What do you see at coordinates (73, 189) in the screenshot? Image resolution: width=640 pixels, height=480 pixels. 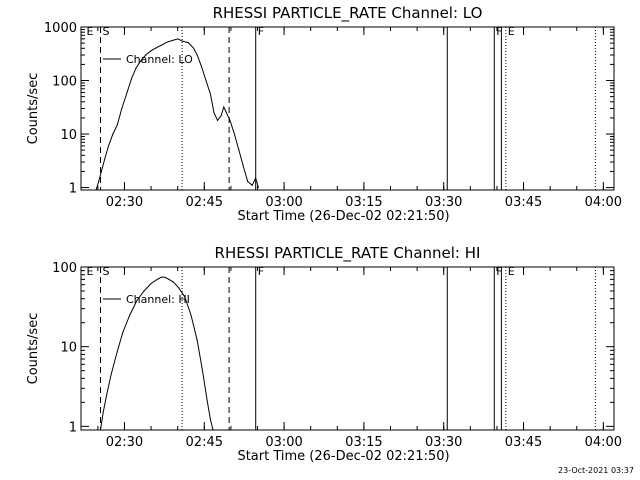 I see `panel-1-y-tick-label: 1` at bounding box center [73, 189].